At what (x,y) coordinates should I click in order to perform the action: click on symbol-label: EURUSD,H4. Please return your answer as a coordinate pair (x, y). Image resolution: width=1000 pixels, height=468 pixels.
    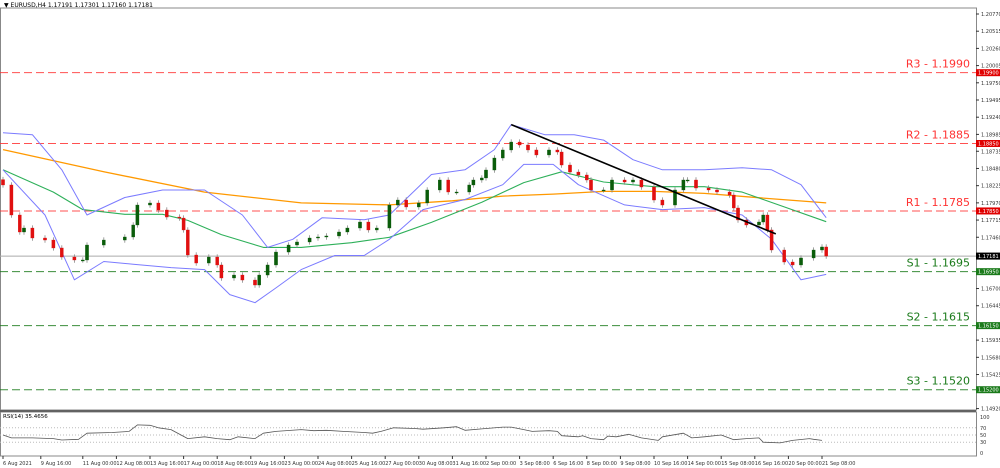
    Looking at the image, I should click on (28, 5).